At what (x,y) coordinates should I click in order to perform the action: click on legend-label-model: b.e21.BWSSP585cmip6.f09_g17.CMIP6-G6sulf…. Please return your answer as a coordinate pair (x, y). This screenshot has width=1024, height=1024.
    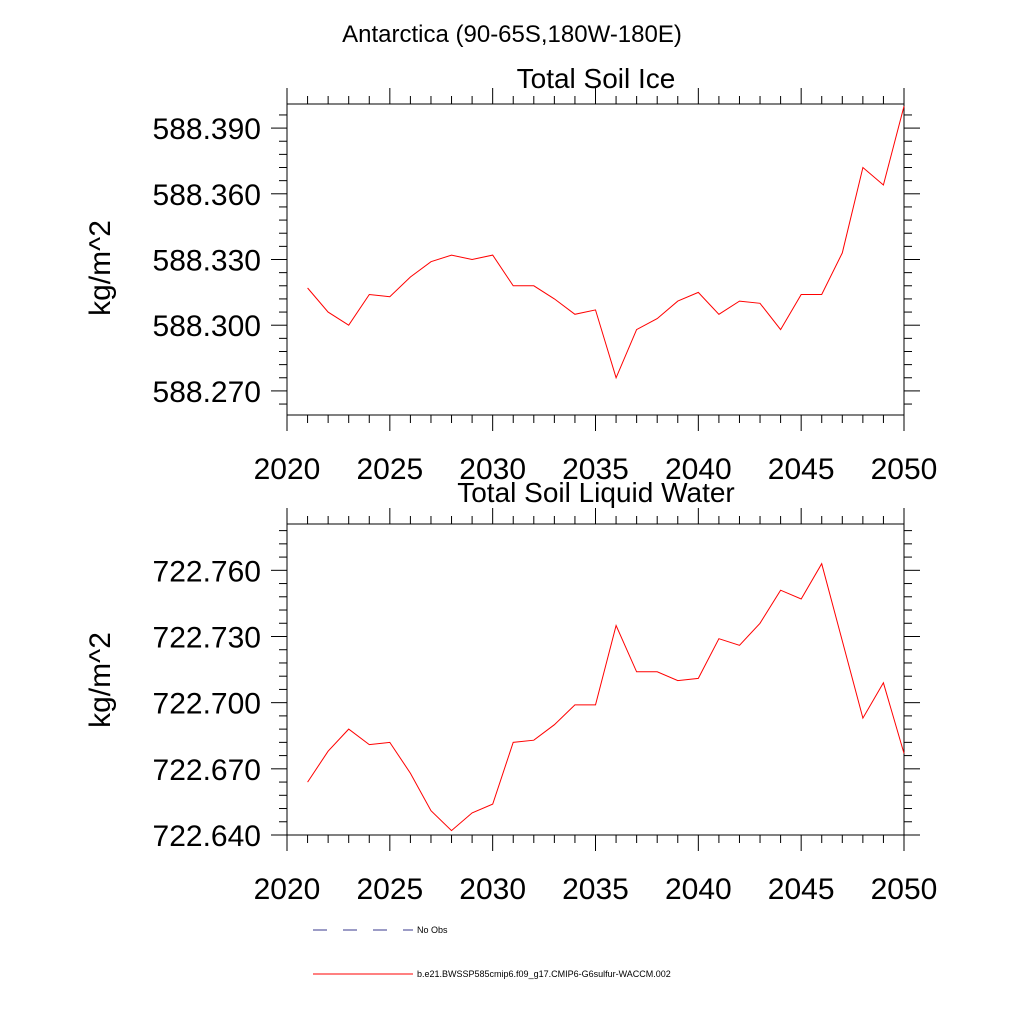
    Looking at the image, I should click on (544, 974).